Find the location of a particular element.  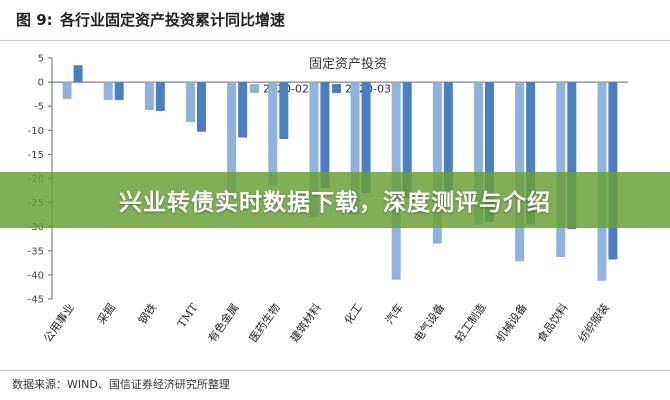

y-tick-label: -40 is located at coordinates (36, 275).